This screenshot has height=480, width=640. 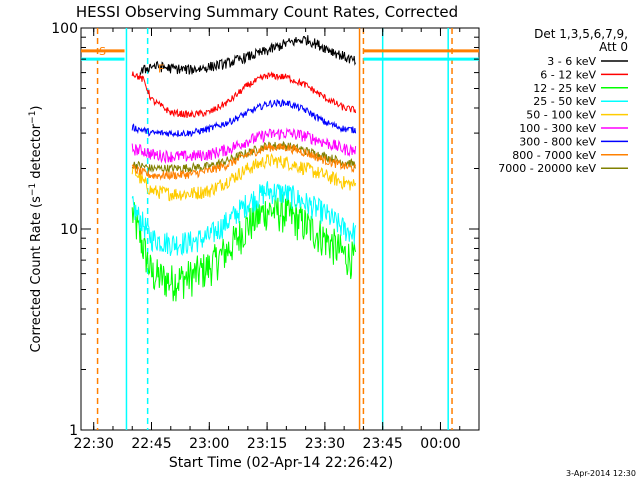 I want to click on flag-label: S, so click(x=102, y=51).